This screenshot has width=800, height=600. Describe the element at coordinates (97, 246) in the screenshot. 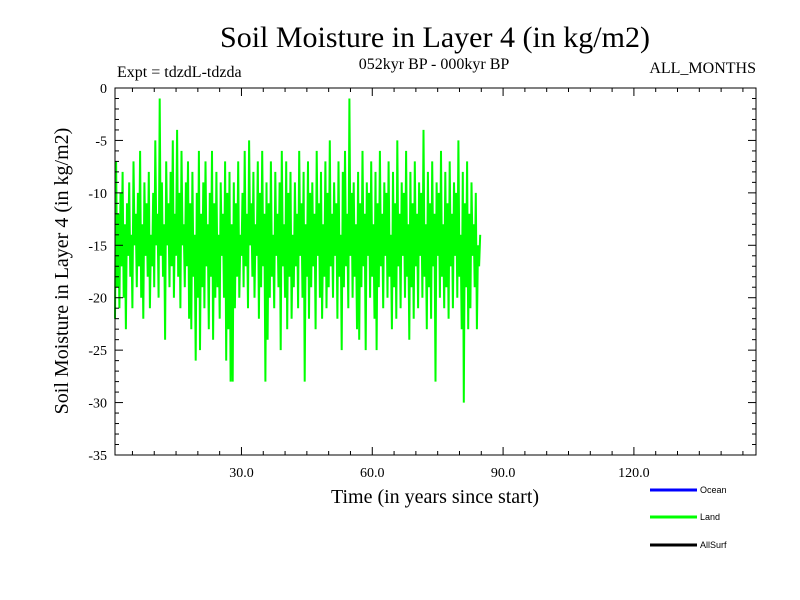

I see `y-tick-label: -15` at that location.